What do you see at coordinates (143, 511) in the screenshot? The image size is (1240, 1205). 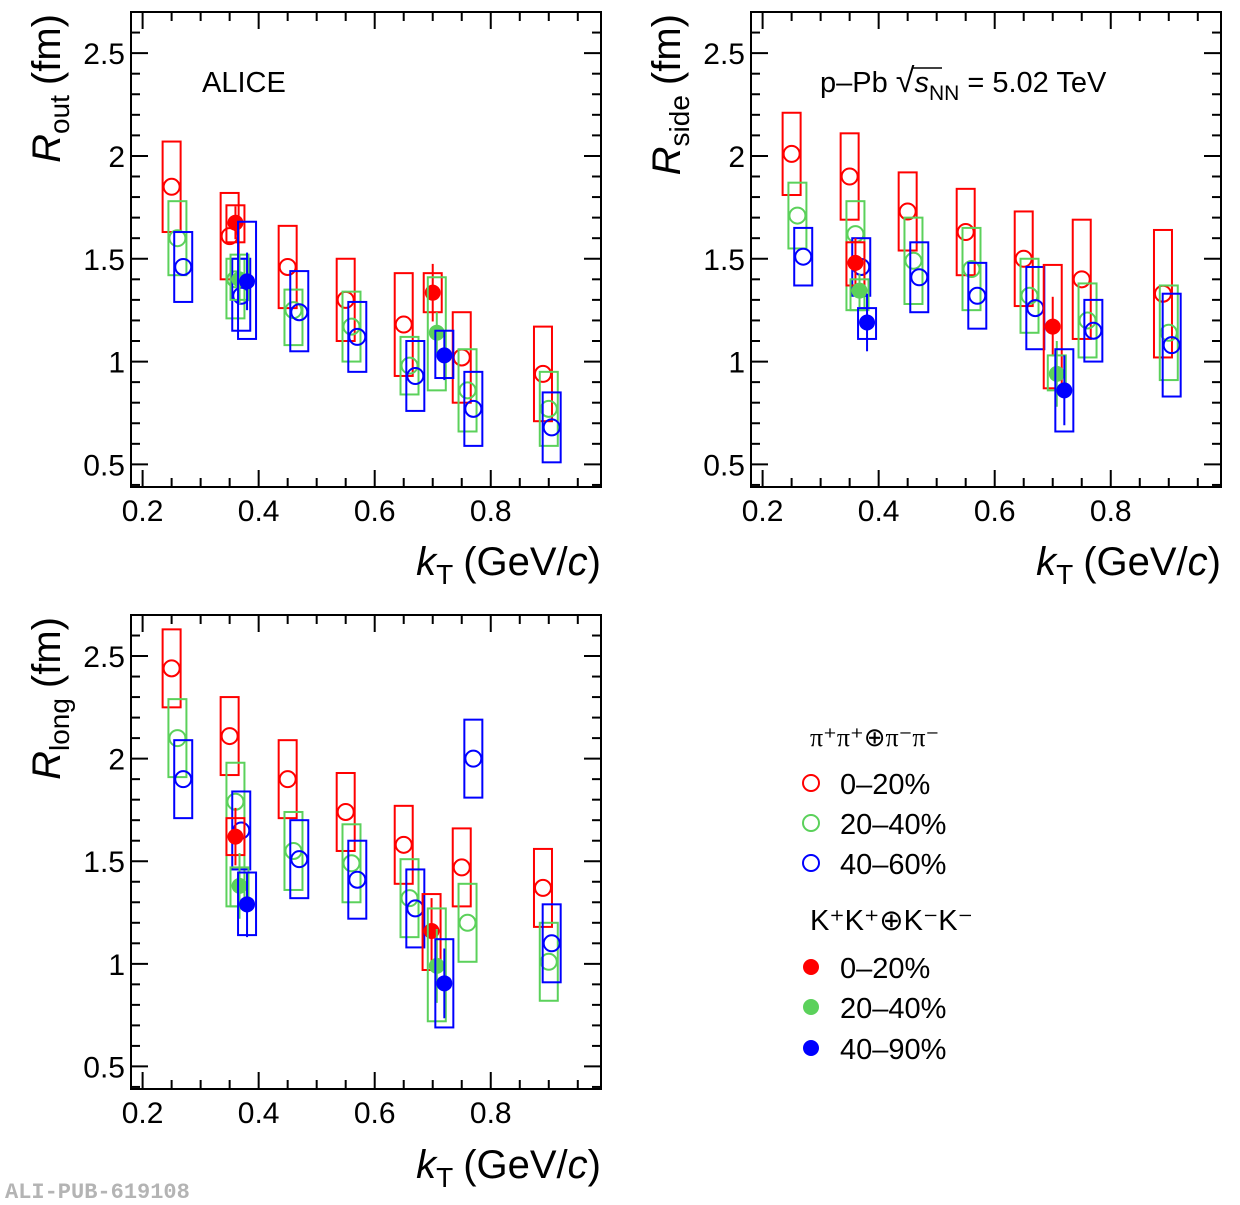 I see `x-tick-label: 0.2` at bounding box center [143, 511].